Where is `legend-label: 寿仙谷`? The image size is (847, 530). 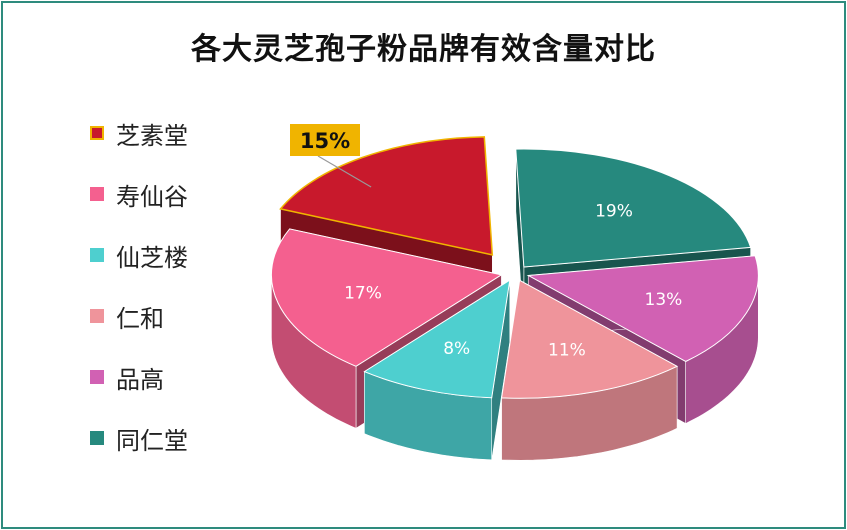
legend-label: 寿仙谷 is located at coordinates (152, 196).